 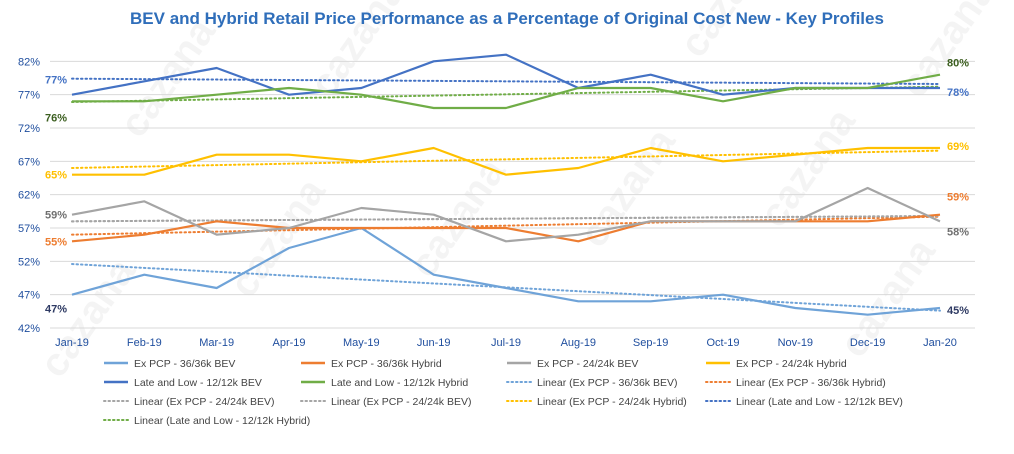 I want to click on legend-label: Linear (Ex PCP - 36/36k Hybrid), so click(x=811, y=383).